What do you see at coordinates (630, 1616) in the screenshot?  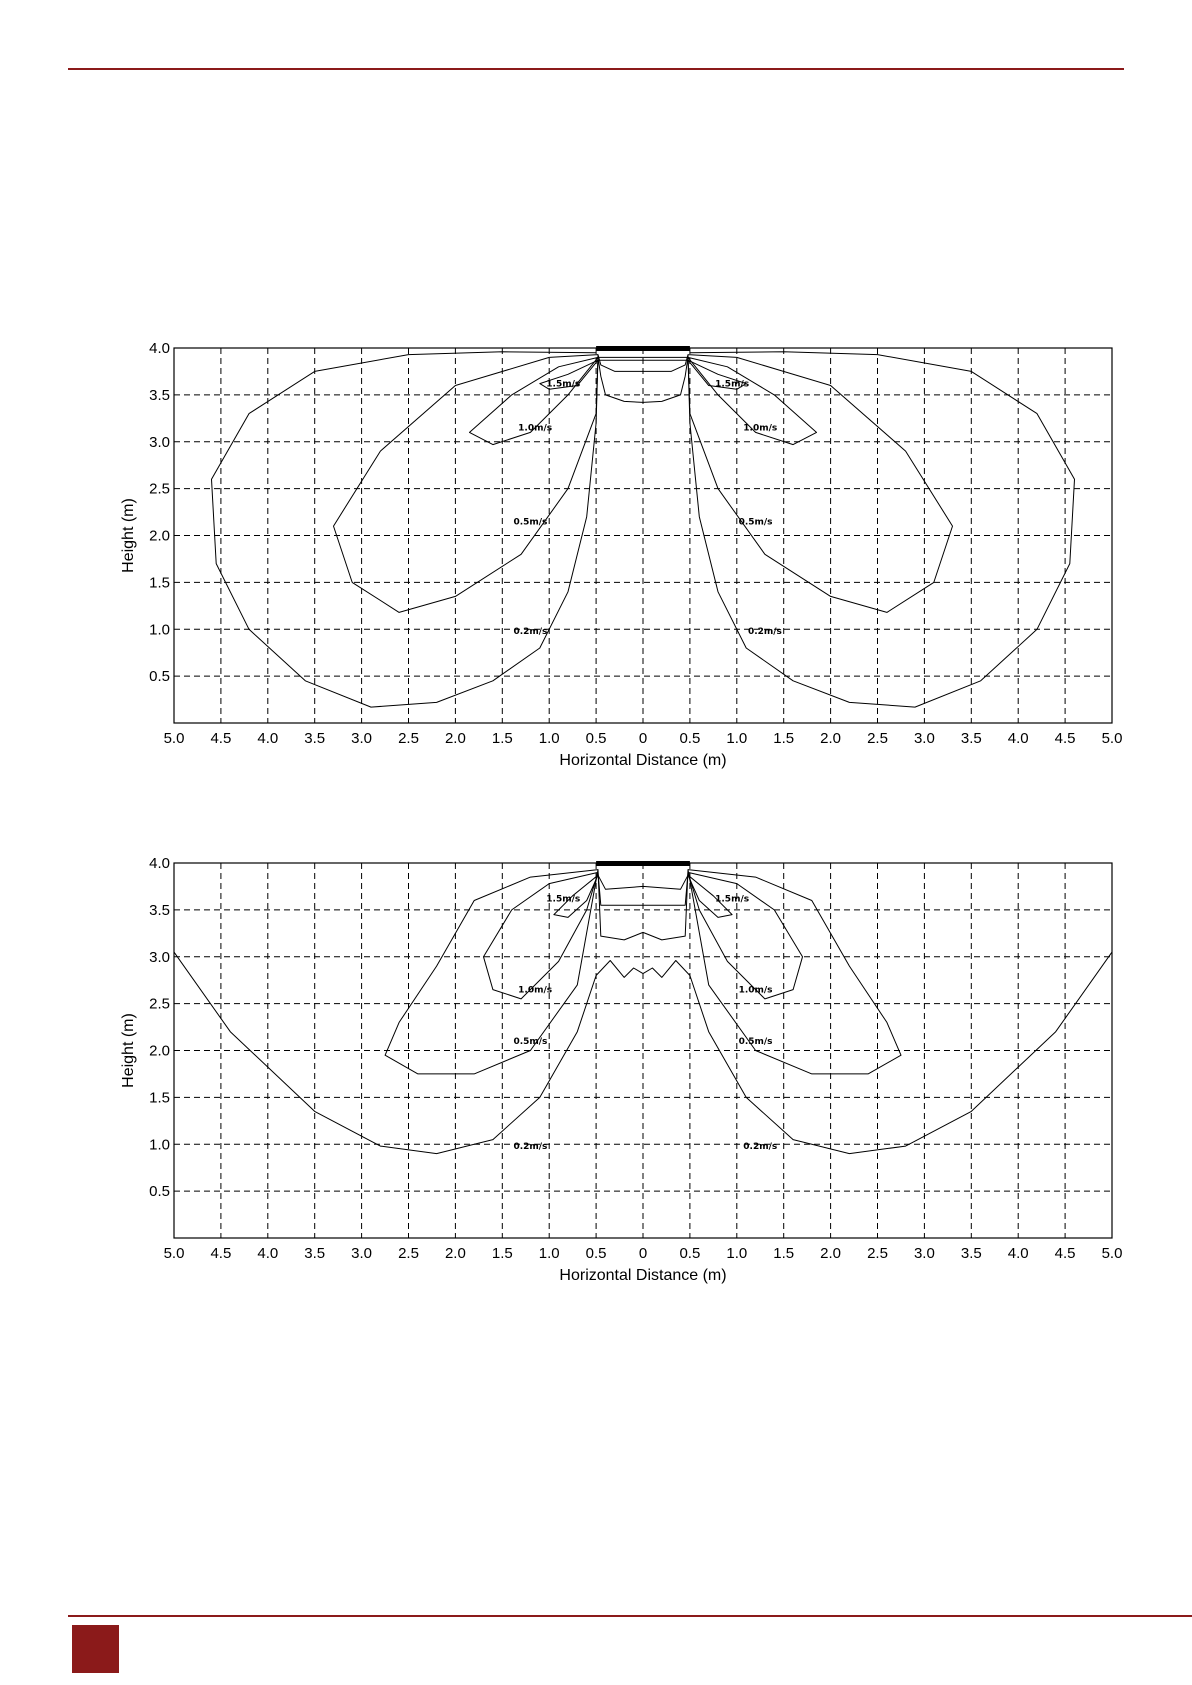 I see `footer-rule` at bounding box center [630, 1616].